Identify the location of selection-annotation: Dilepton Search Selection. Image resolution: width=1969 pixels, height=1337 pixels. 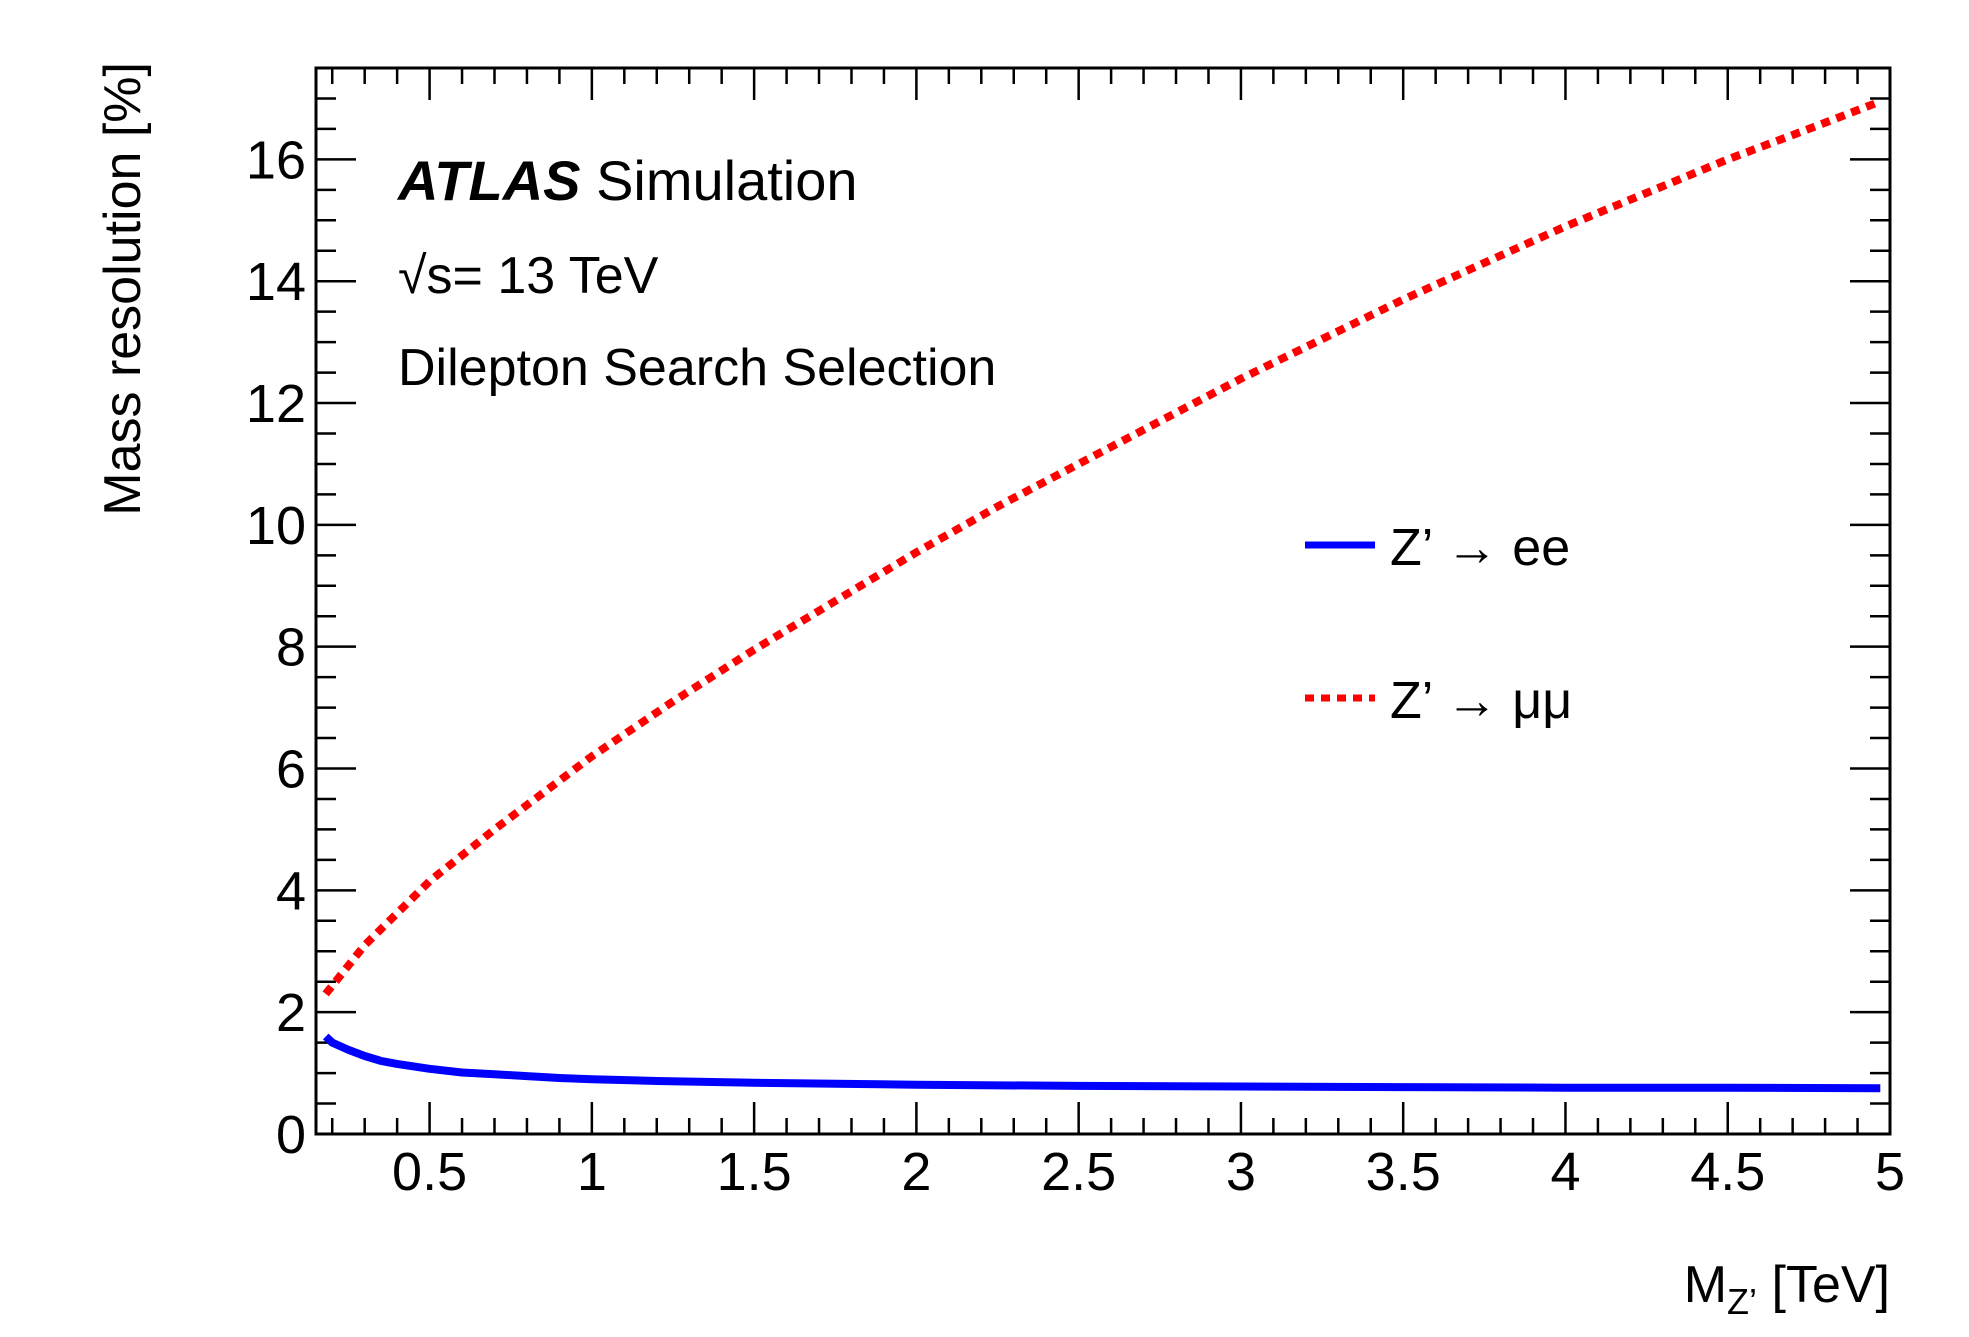
(697, 368).